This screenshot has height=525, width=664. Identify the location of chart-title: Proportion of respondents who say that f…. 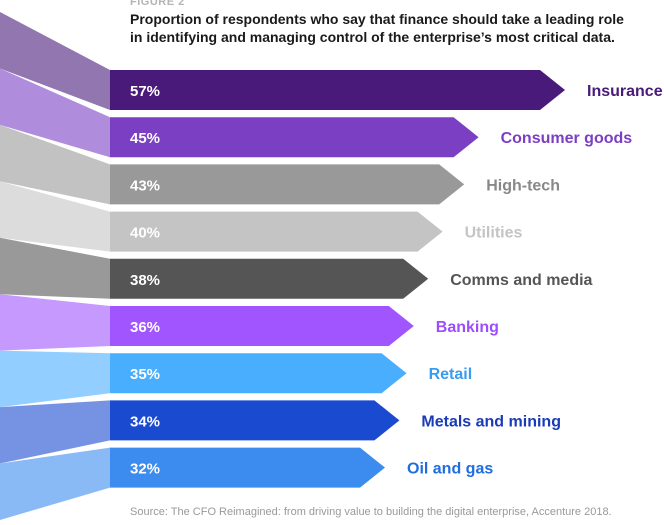
(377, 28).